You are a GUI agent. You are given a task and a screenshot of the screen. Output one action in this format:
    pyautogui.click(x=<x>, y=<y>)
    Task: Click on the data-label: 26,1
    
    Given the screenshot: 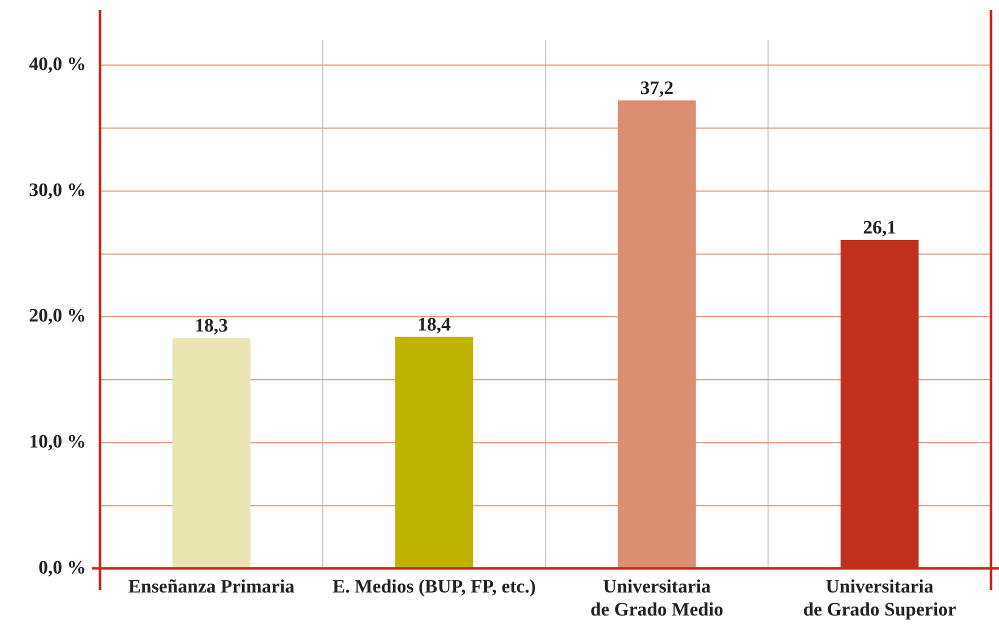 What is the action you would take?
    pyautogui.click(x=879, y=227)
    